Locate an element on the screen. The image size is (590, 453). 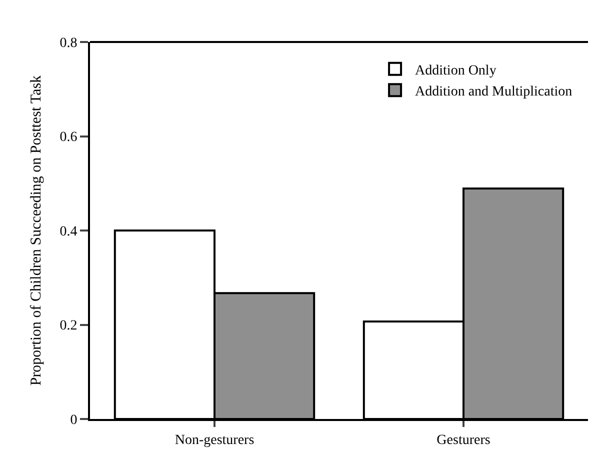
x-tick-label: Non-gesturers is located at coordinates (214, 440).